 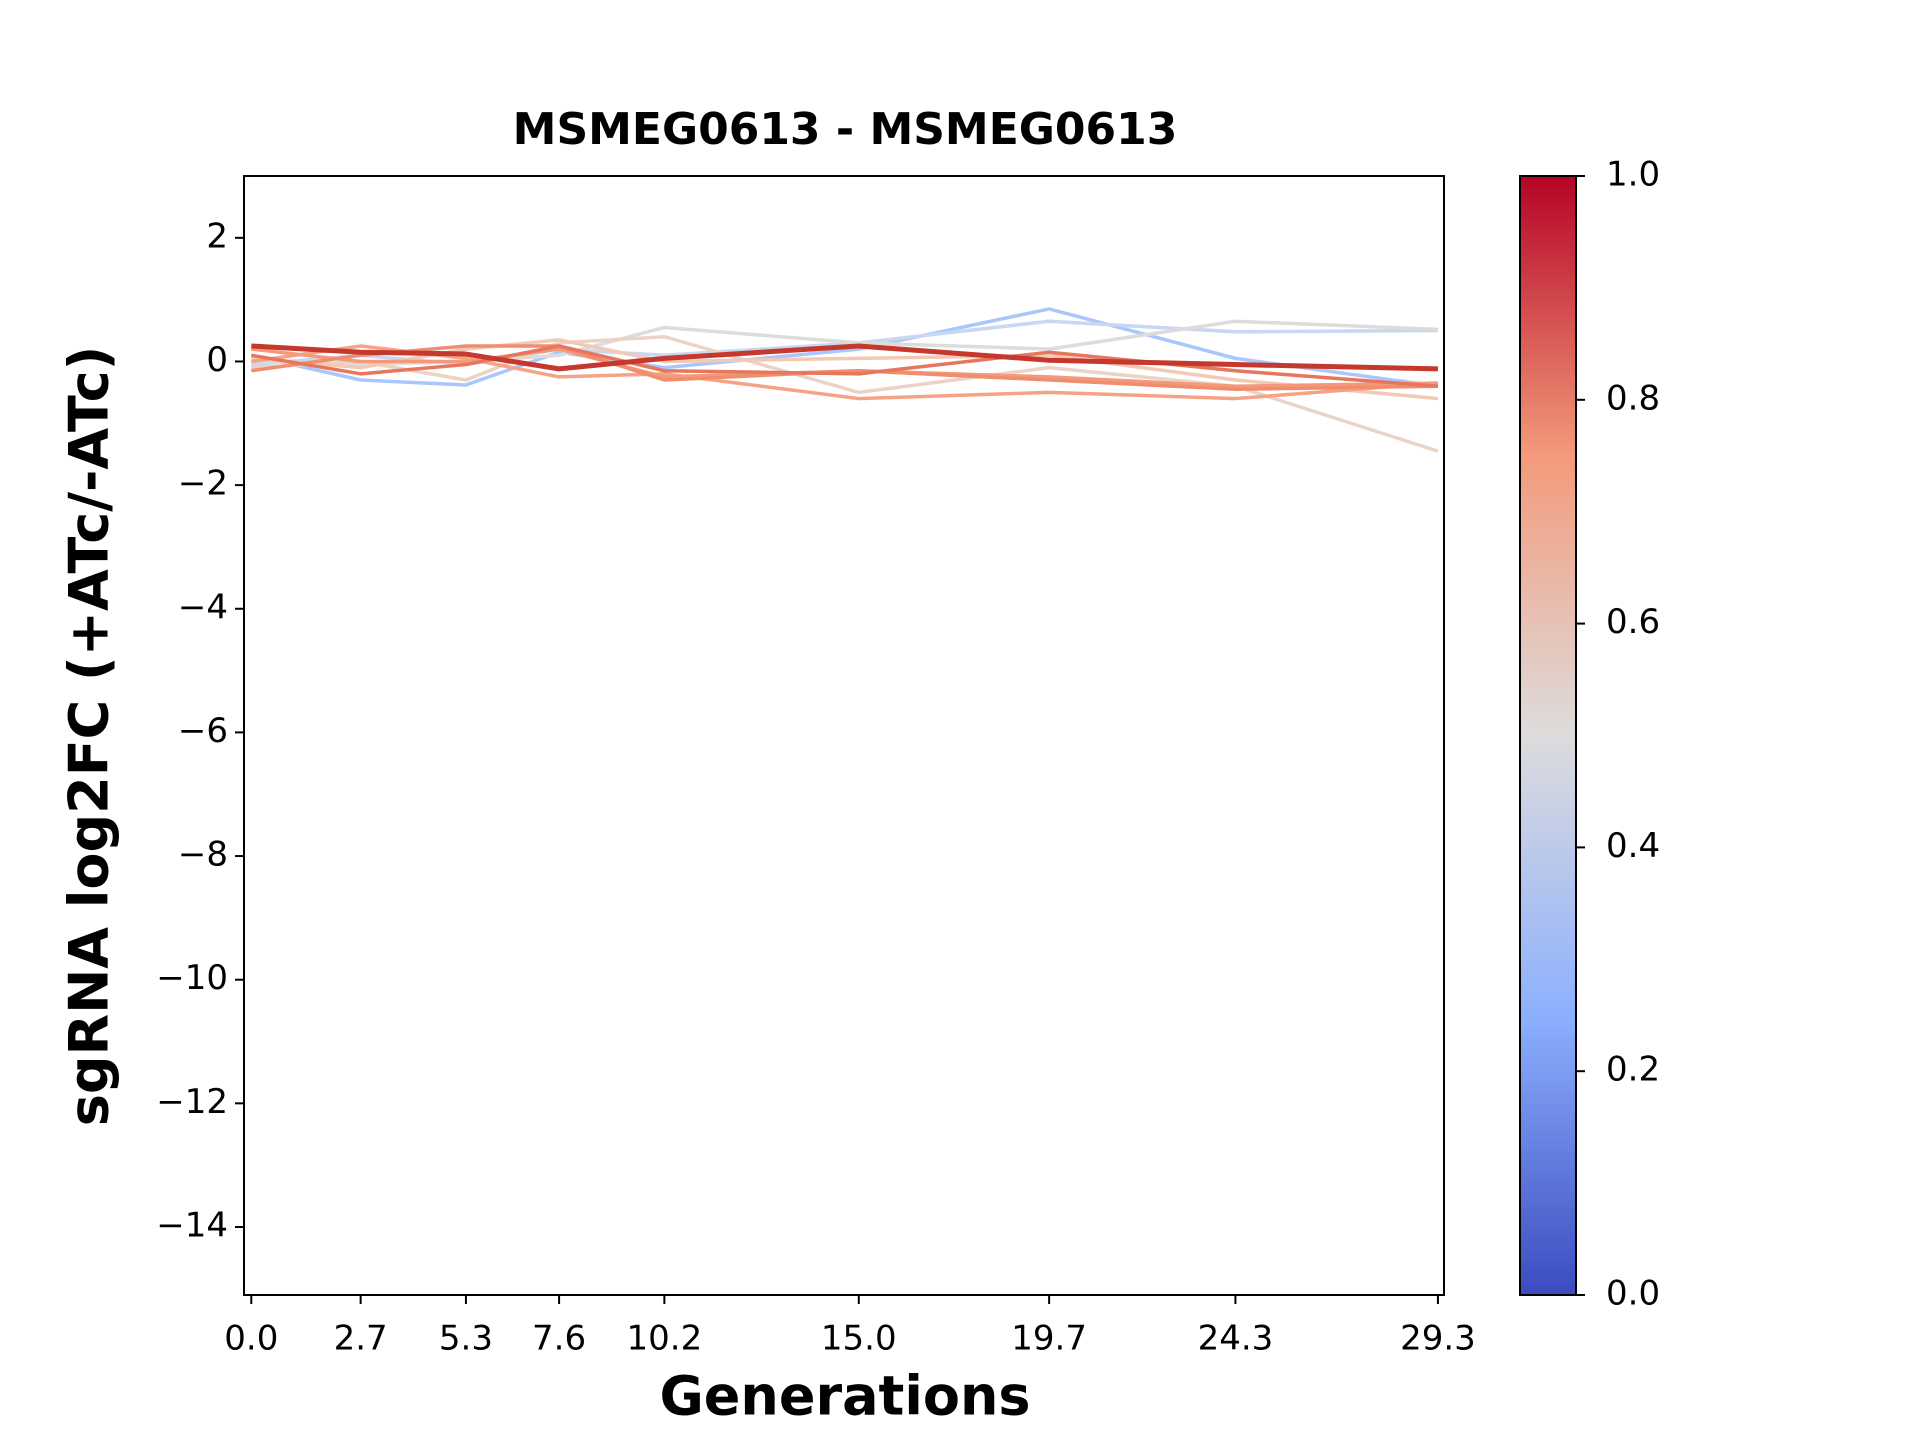 I want to click on y-tick-label: 2, so click(x=217, y=236).